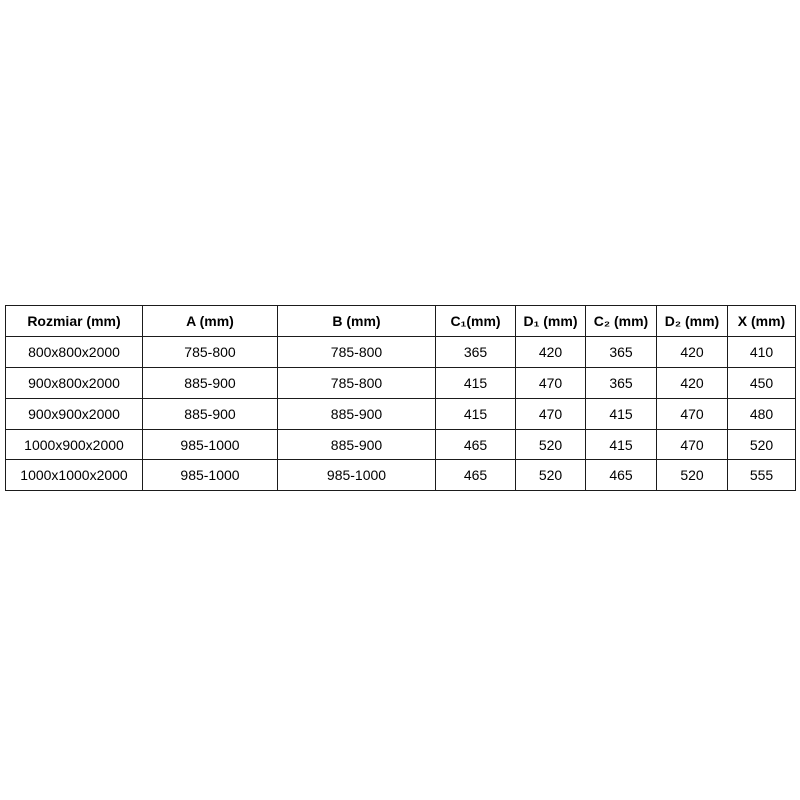 This screenshot has width=800, height=800. What do you see at coordinates (761, 475) in the screenshot?
I see `table-cell: 555` at bounding box center [761, 475].